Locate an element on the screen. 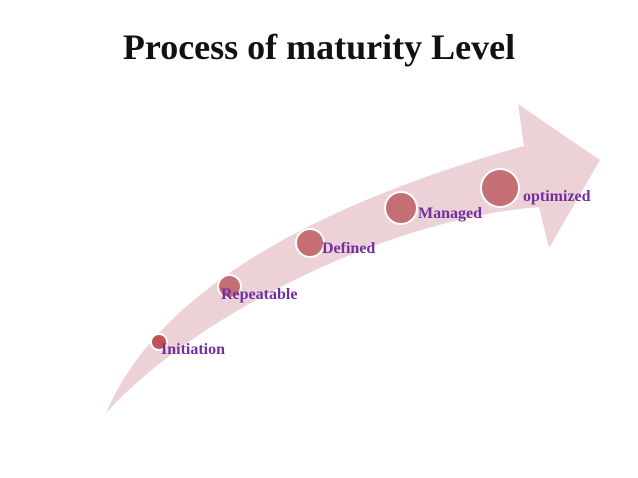 Image resolution: width=638 pixels, height=478 pixels. page-title: Process of maturity Level is located at coordinates (319, 47).